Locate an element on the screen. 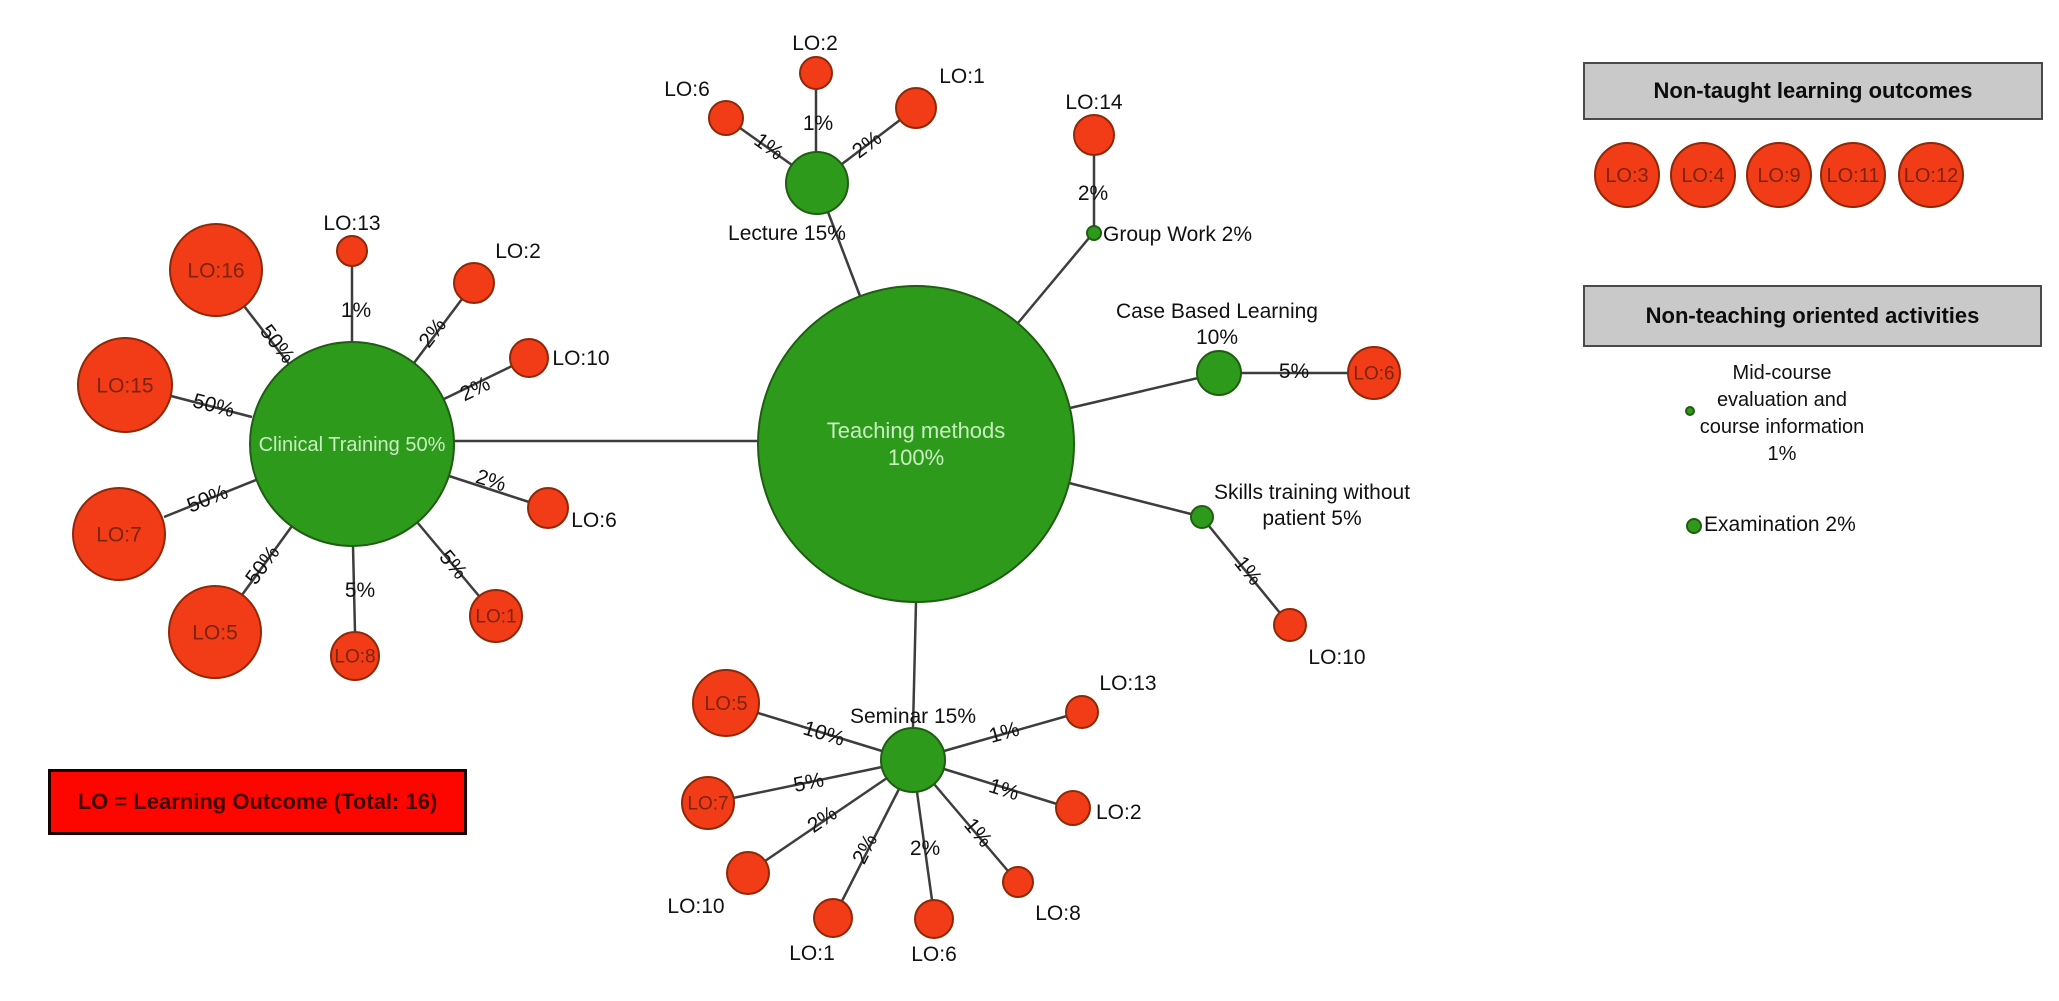 This screenshot has width=2059, height=1001. edge-clinical-training-ct-lo16 is located at coordinates (266, 335).